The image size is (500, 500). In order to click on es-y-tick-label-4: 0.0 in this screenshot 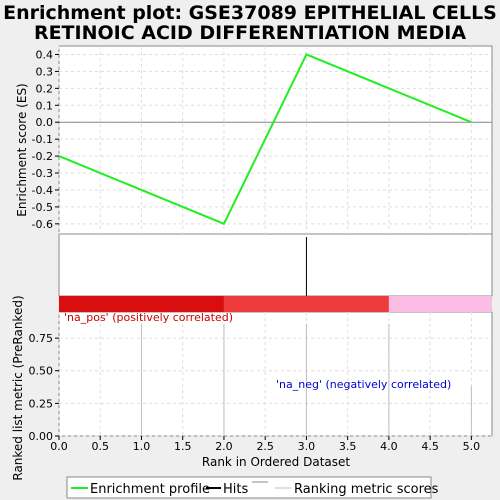, I will do `click(45, 122)`.